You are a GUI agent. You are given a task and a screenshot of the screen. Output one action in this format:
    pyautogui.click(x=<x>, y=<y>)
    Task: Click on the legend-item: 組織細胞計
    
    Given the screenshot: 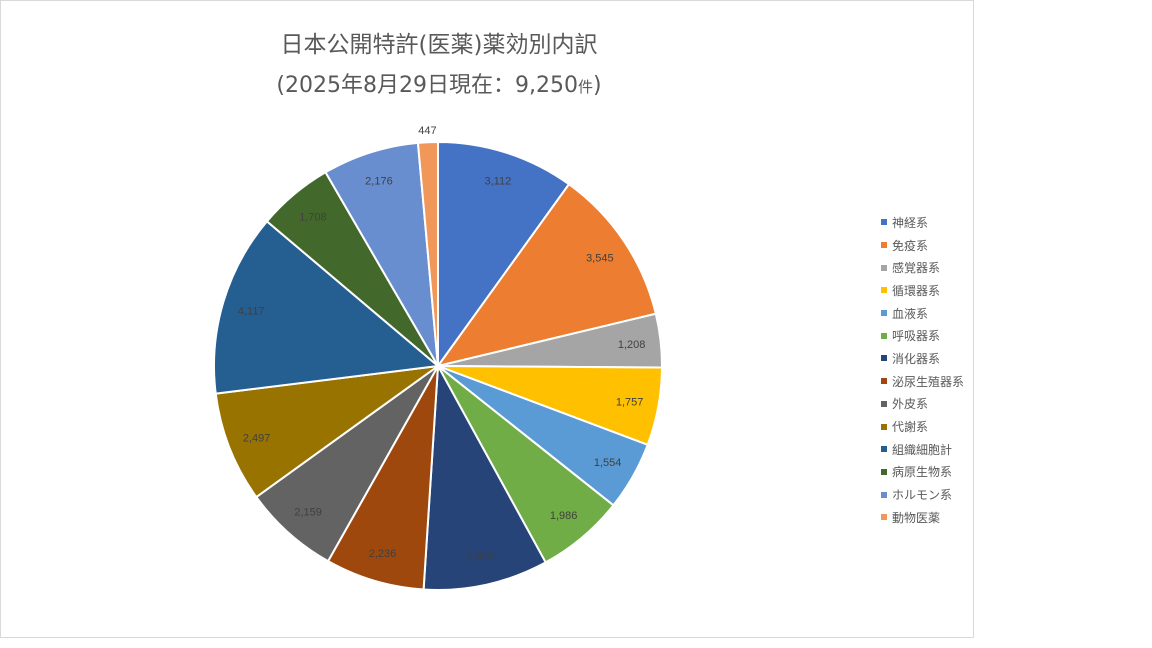 What is the action you would take?
    pyautogui.click(x=922, y=449)
    